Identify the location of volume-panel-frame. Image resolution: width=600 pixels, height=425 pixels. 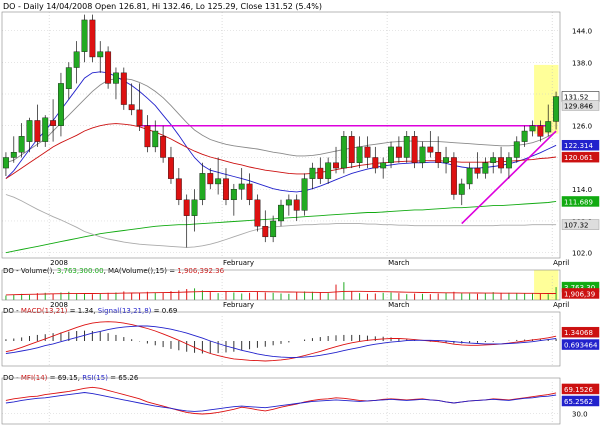
(281, 285).